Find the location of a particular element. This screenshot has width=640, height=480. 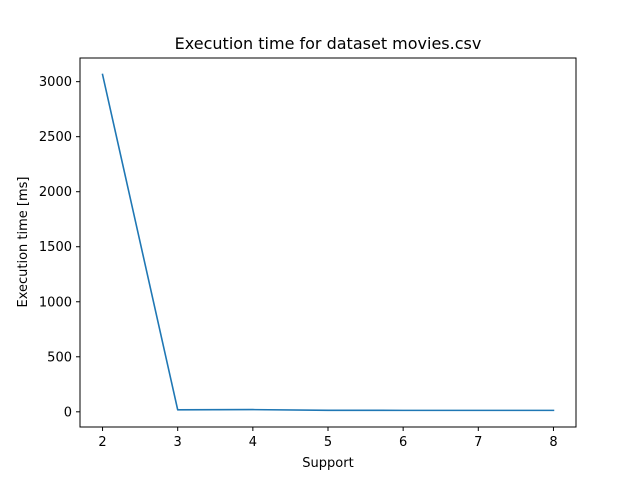

y-tick-label: 2500 is located at coordinates (55, 137).